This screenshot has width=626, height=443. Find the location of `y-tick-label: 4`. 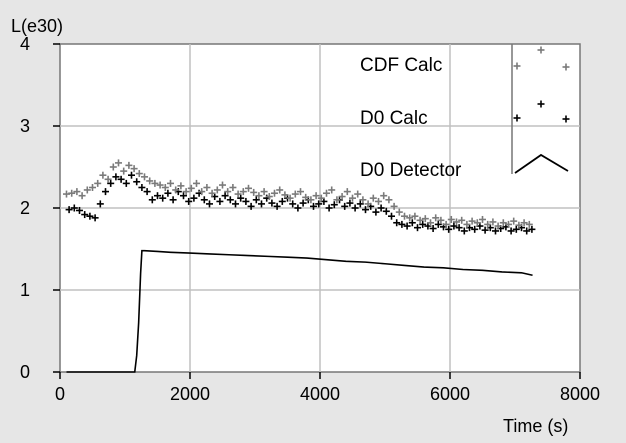

y-tick-label: 4 is located at coordinates (25, 44).